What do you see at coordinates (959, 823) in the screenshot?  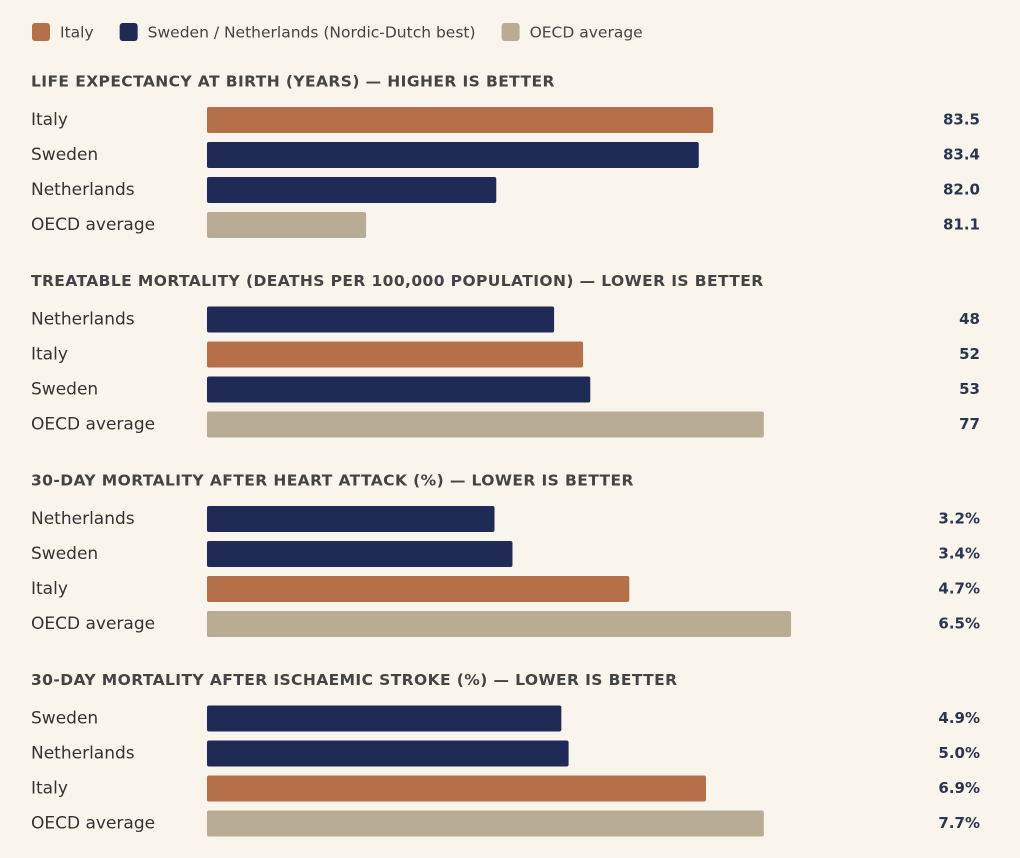 I see `value-label: 7.7%` at bounding box center [959, 823].